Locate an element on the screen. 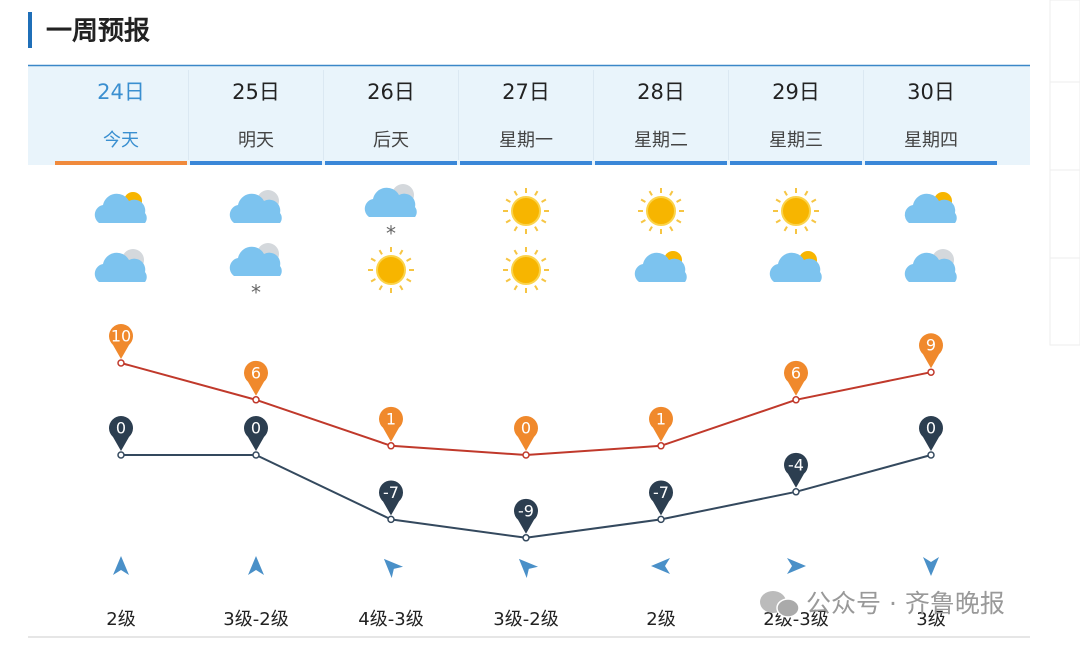 Image resolution: width=1080 pixels, height=653 pixels. day-label: 明天 is located at coordinates (256, 140).